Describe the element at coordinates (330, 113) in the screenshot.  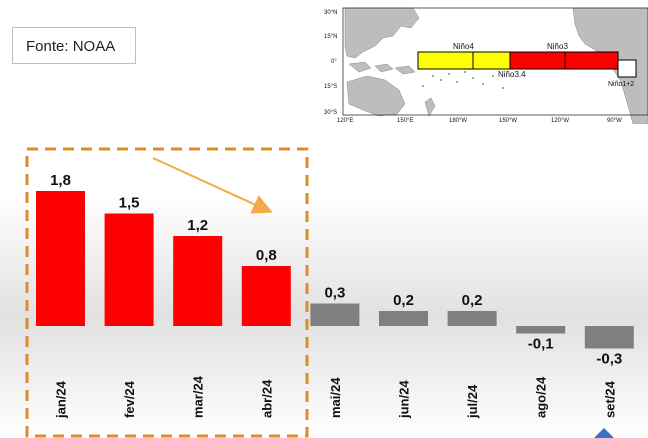
I see `lat-label: 30°S` at that location.